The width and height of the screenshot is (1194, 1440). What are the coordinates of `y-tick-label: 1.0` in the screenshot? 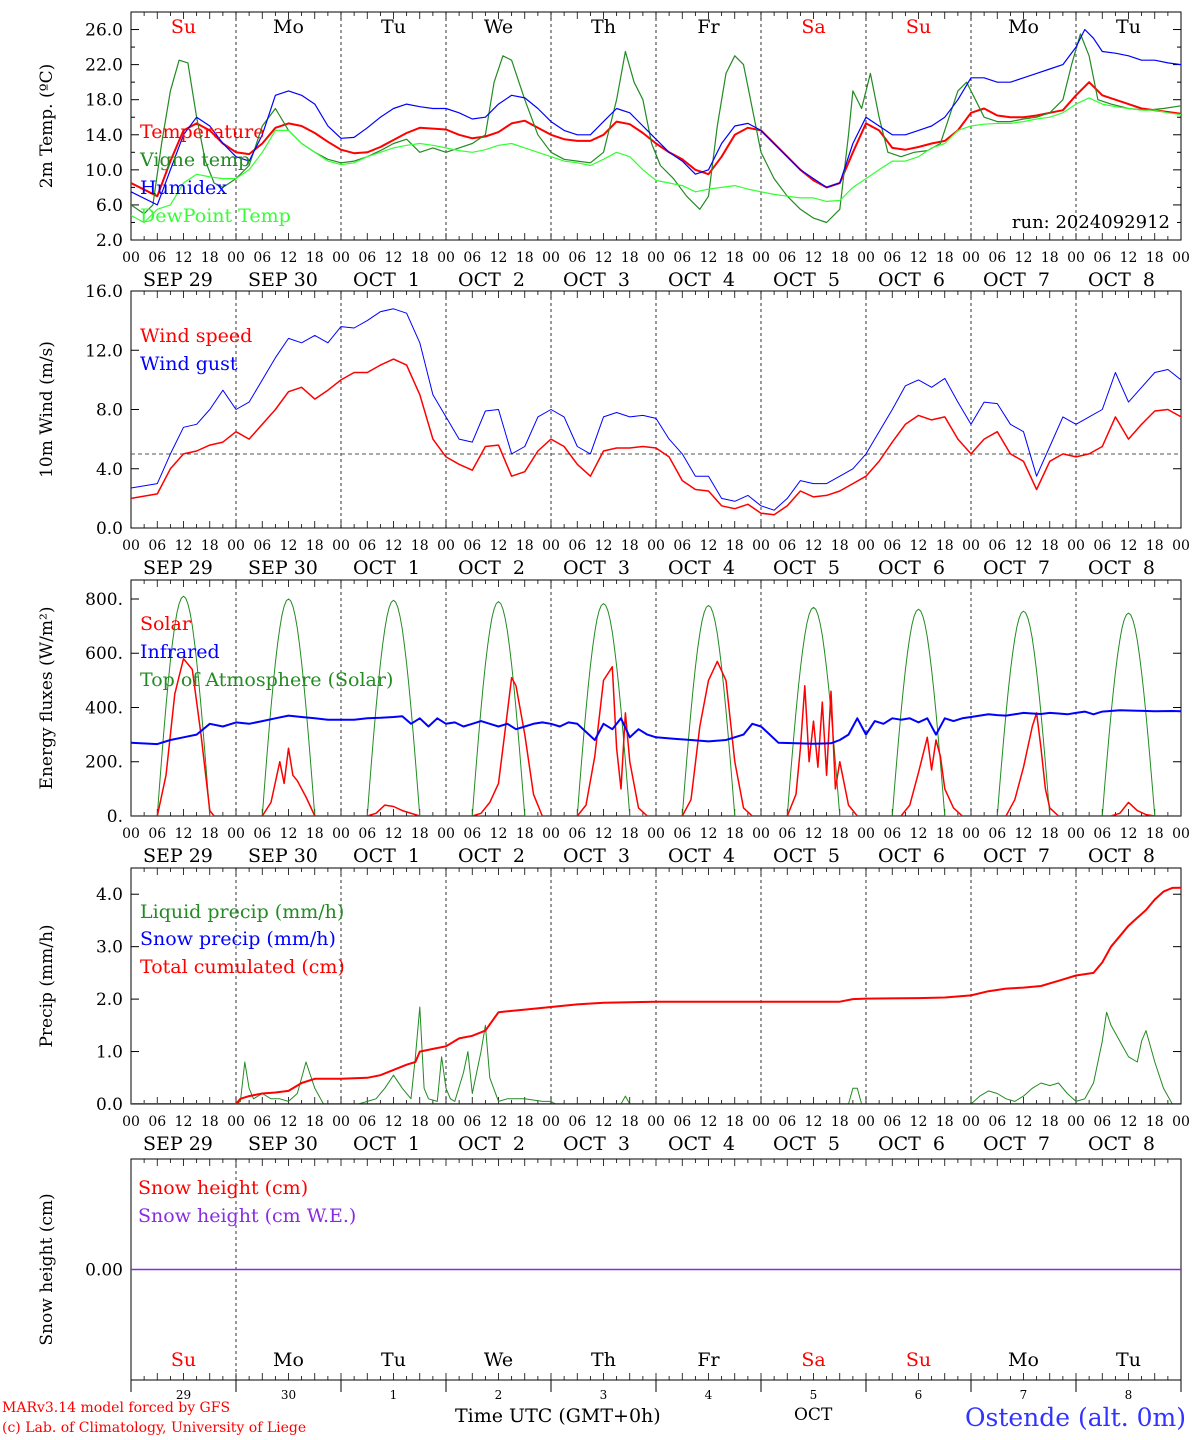 It's located at (109, 1053).